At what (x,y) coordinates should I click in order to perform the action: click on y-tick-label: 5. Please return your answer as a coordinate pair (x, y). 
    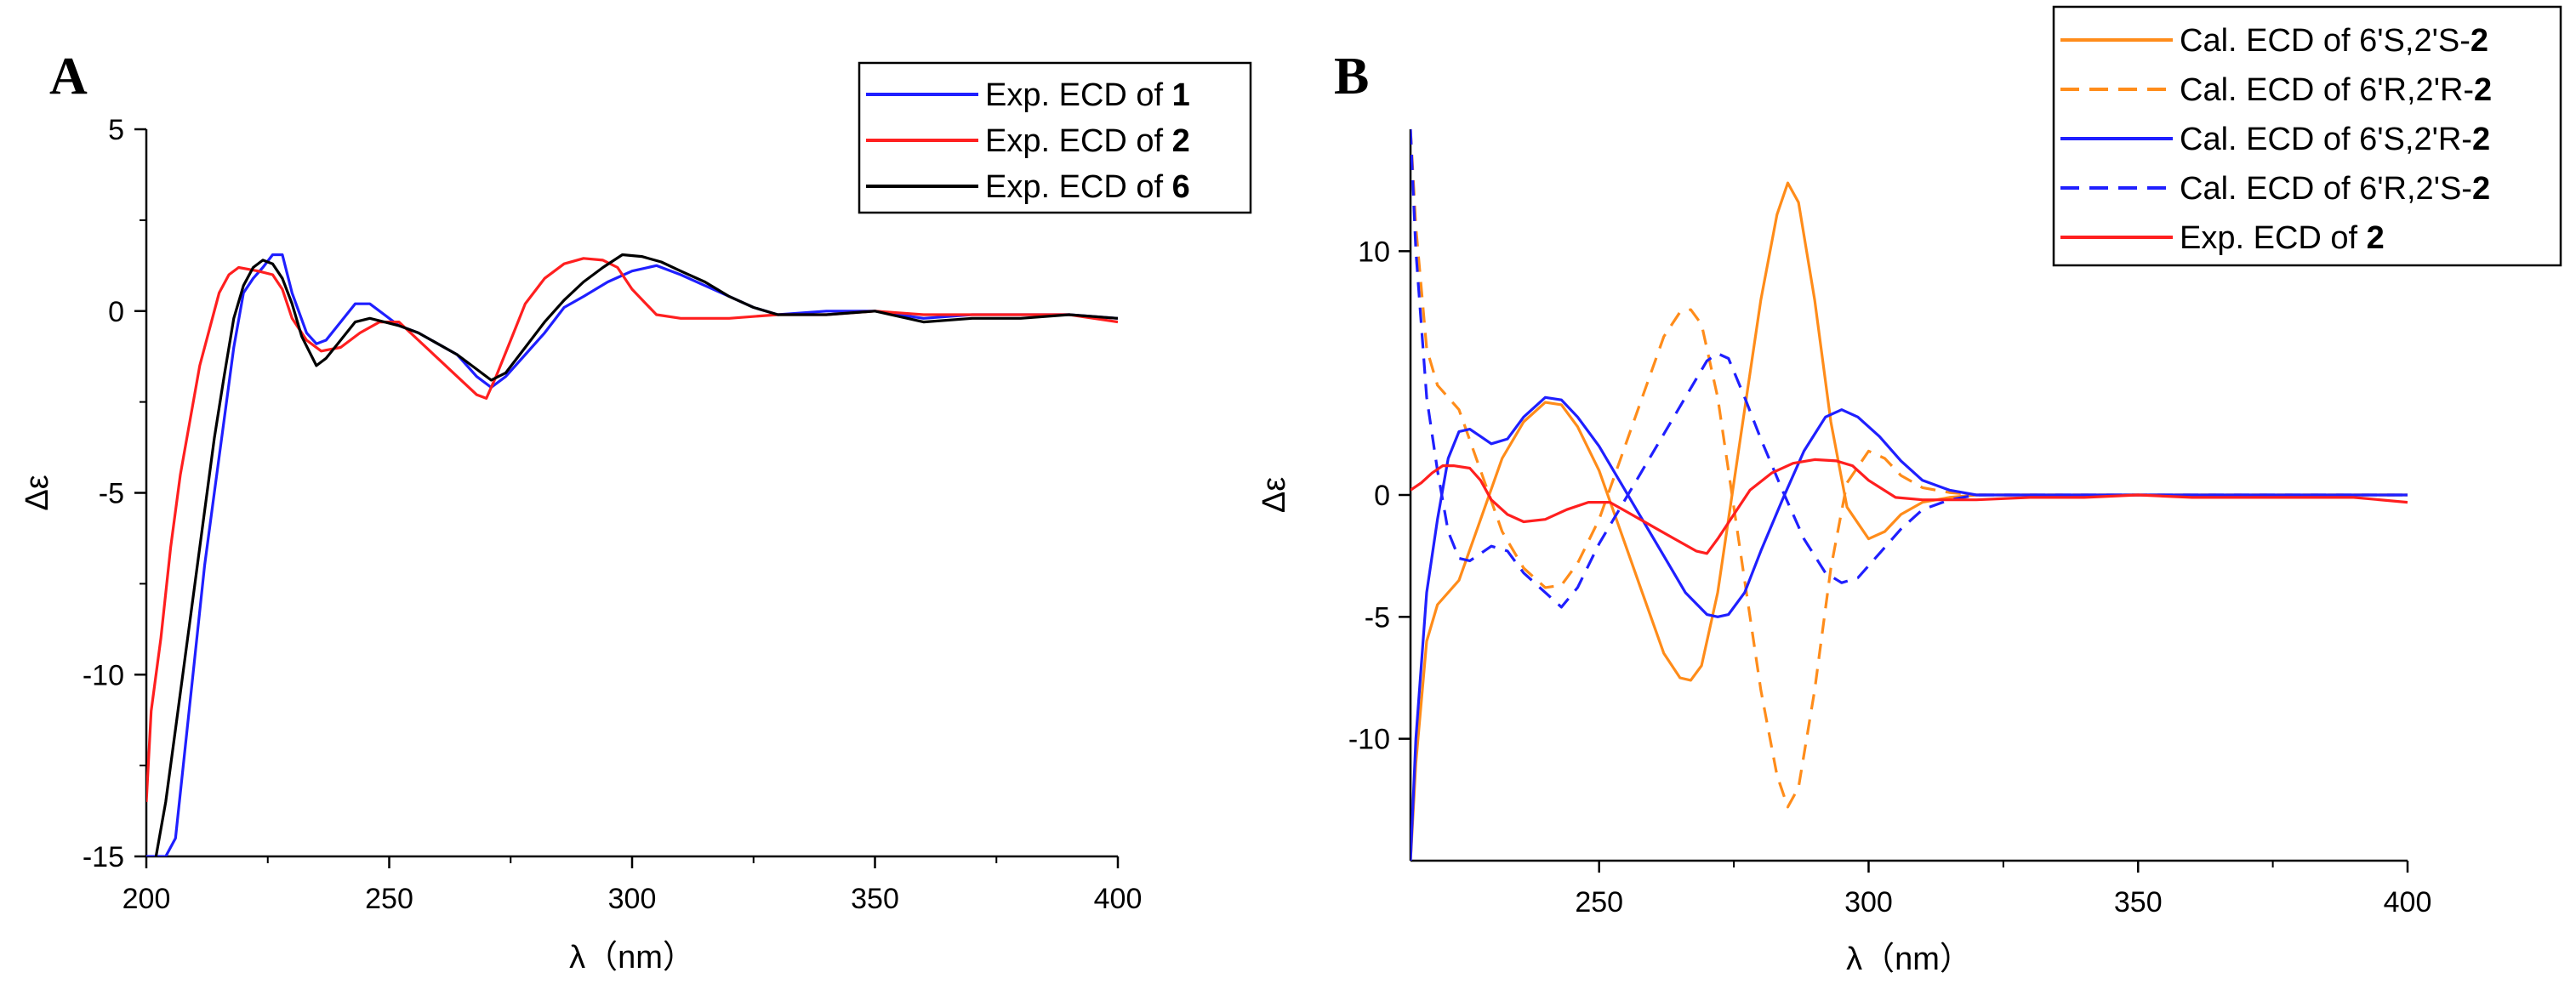
    Looking at the image, I should click on (116, 130).